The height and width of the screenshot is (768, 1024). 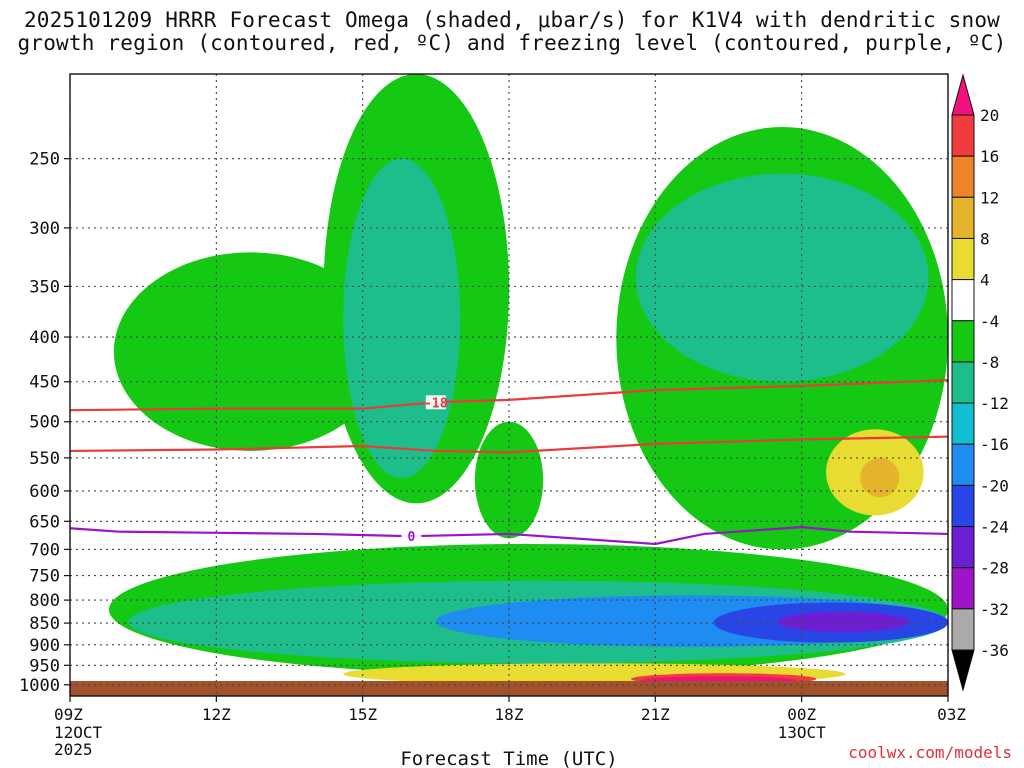 What do you see at coordinates (44, 522) in the screenshot?
I see `y-tick-label: 650` at bounding box center [44, 522].